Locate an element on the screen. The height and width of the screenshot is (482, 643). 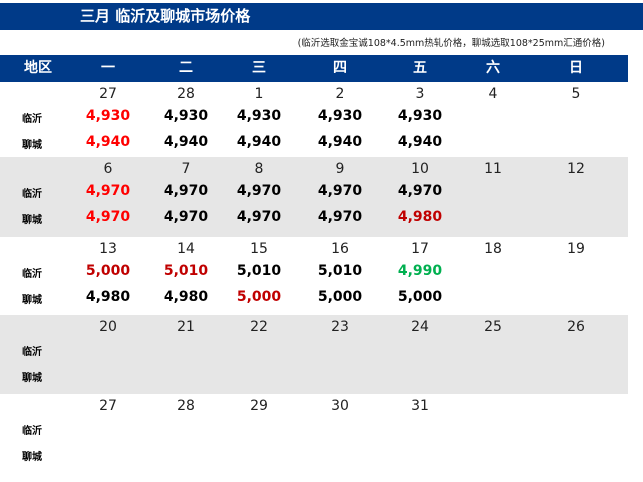
day-number: 24 is located at coordinates (420, 327).